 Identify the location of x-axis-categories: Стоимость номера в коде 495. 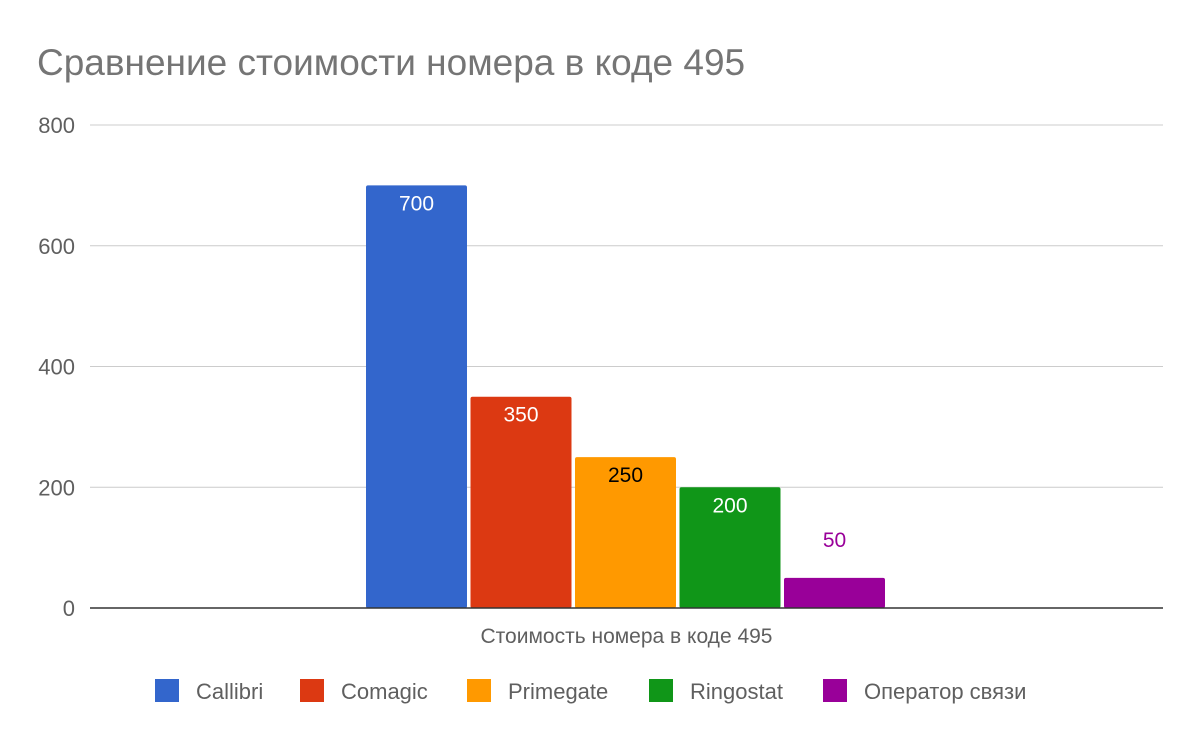
(627, 636).